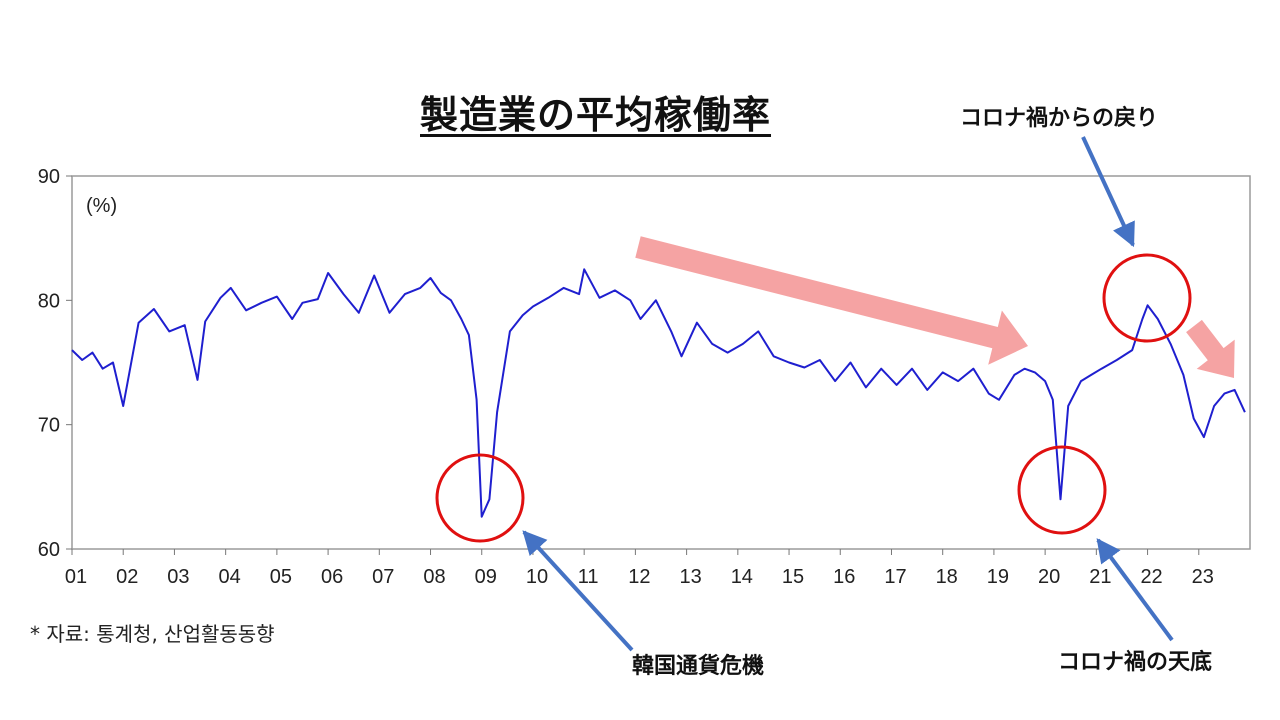 Image resolution: width=1280 pixels, height=720 pixels. I want to click on circle-crisis, so click(480, 498).